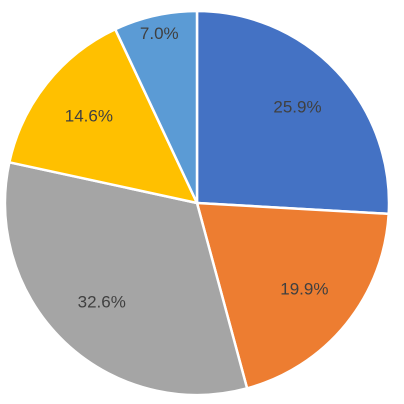 The image size is (404, 404). I want to click on data-label: 7.0%, so click(159, 33).